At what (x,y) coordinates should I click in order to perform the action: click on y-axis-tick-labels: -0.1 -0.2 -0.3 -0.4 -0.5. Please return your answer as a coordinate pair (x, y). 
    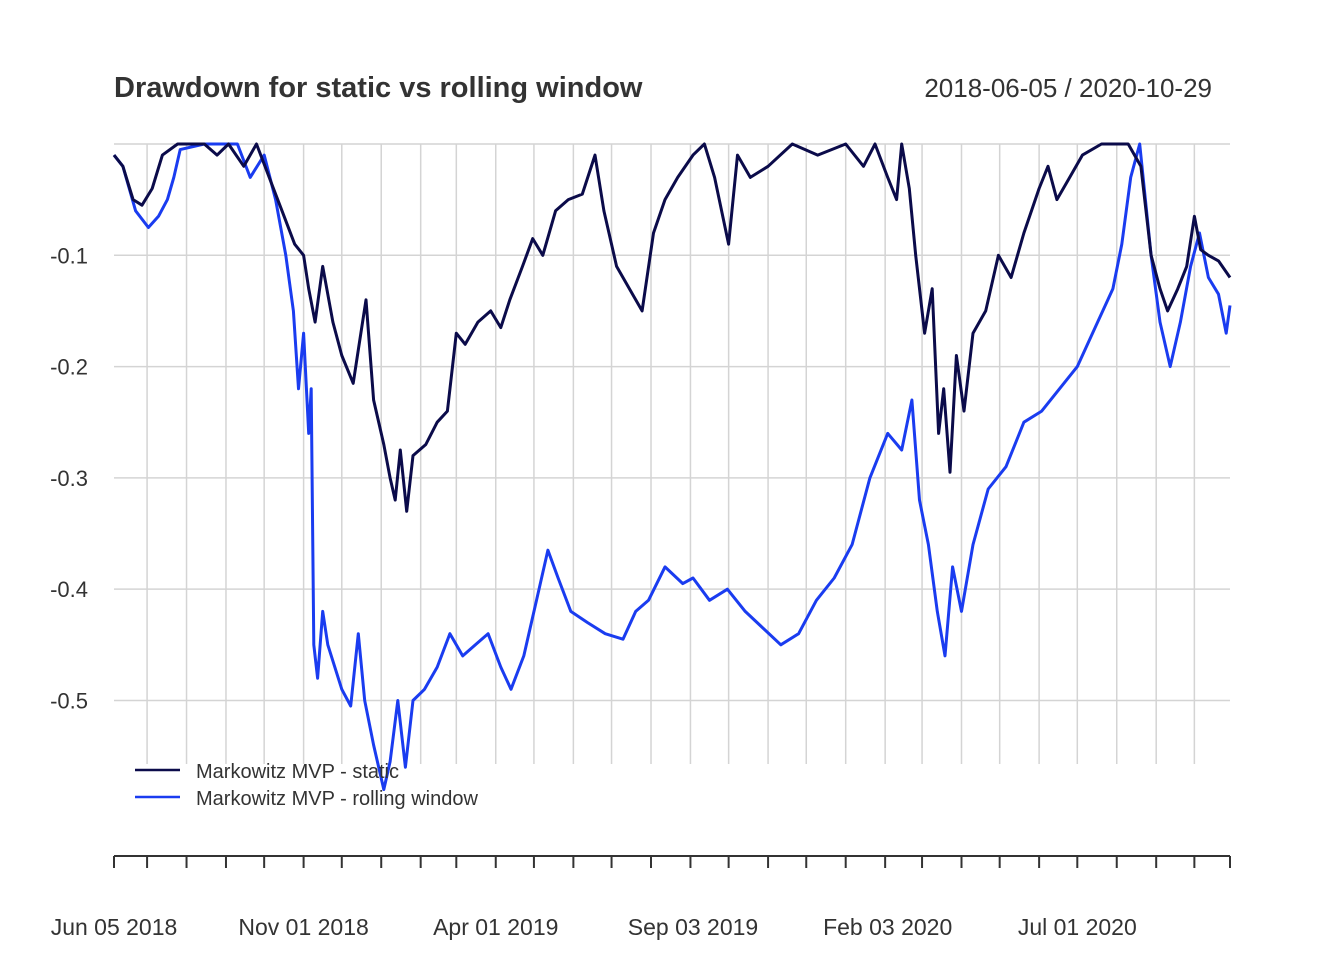
    Looking at the image, I should click on (69, 478).